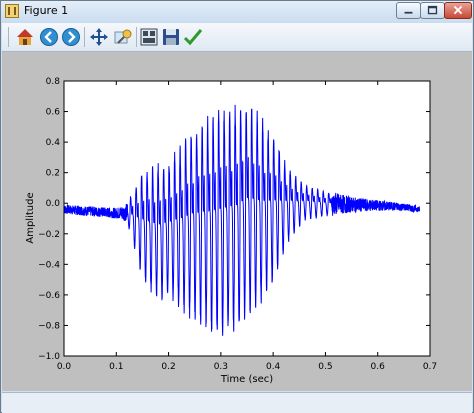 The width and height of the screenshot is (474, 413). I want to click on maximize-icon, so click(432, 10).